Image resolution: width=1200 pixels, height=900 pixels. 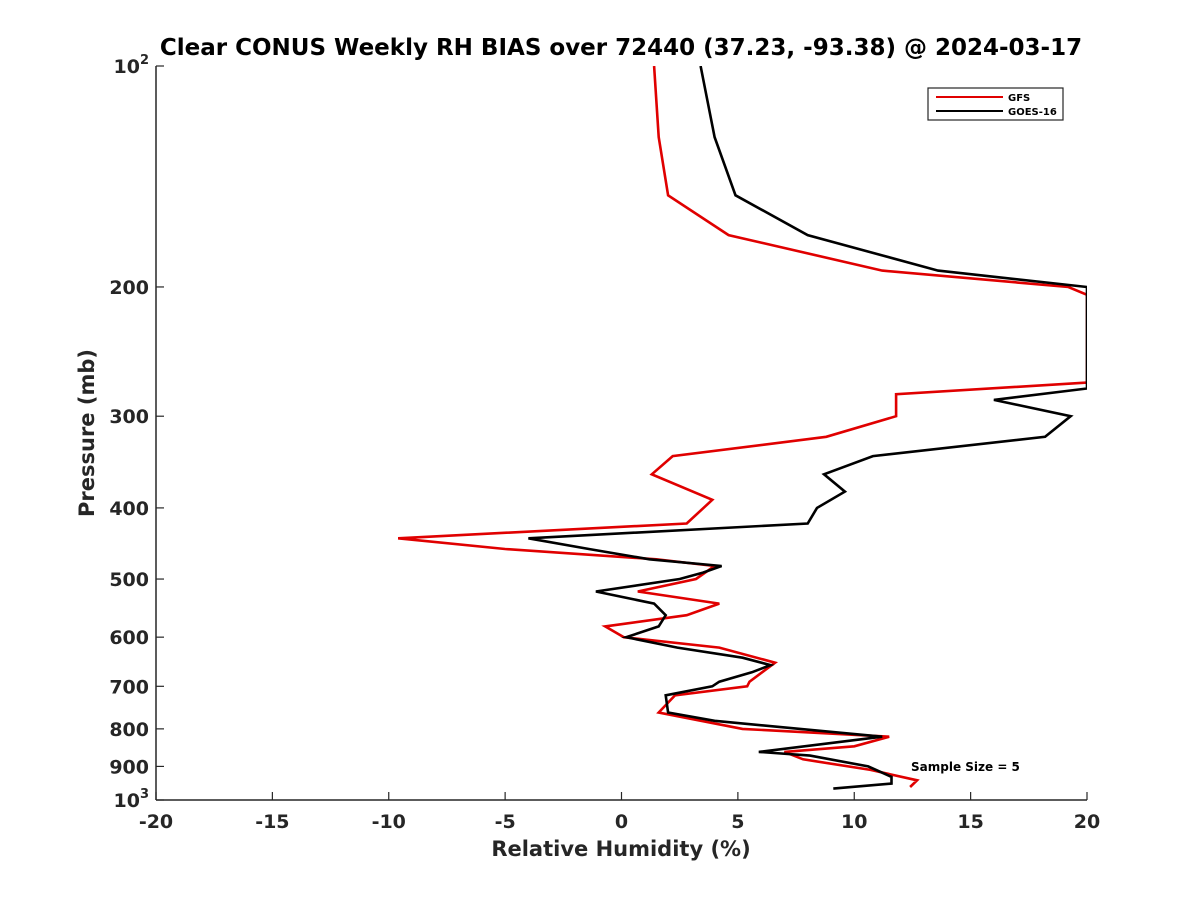 What do you see at coordinates (136, 432) in the screenshot?
I see `y-ticks: 10² 200 300 400 500 600 700 800 900 10³` at bounding box center [136, 432].